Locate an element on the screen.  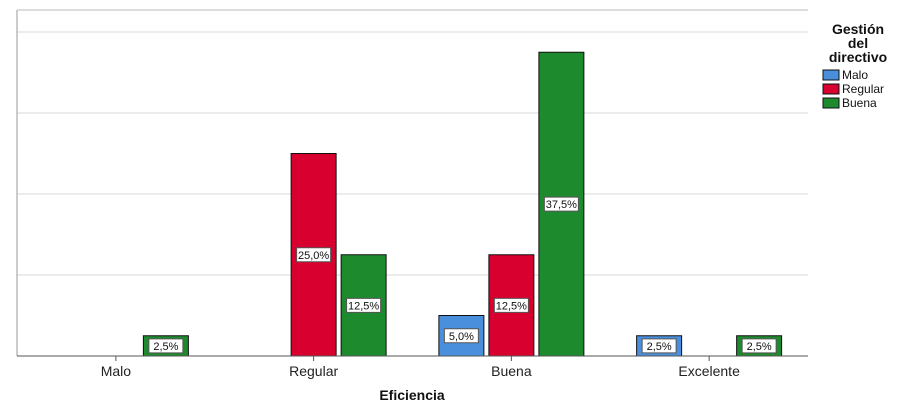
legend-swatch-regular is located at coordinates (831, 89).